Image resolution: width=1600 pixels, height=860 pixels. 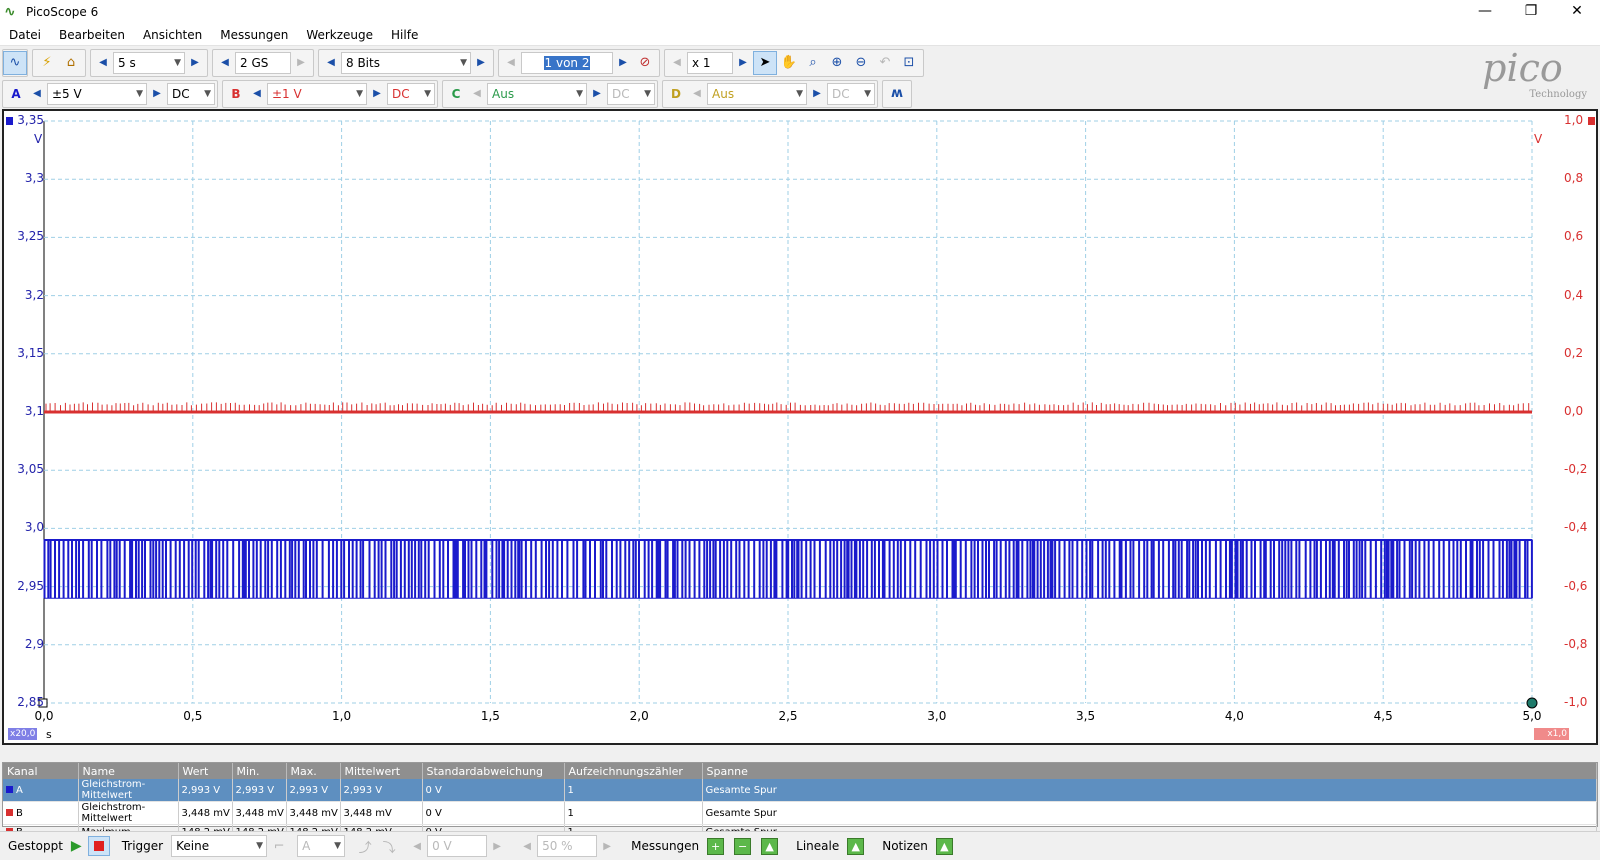 What do you see at coordinates (856, 846) in the screenshot?
I see `rulers-toggle-icon: ▲` at bounding box center [856, 846].